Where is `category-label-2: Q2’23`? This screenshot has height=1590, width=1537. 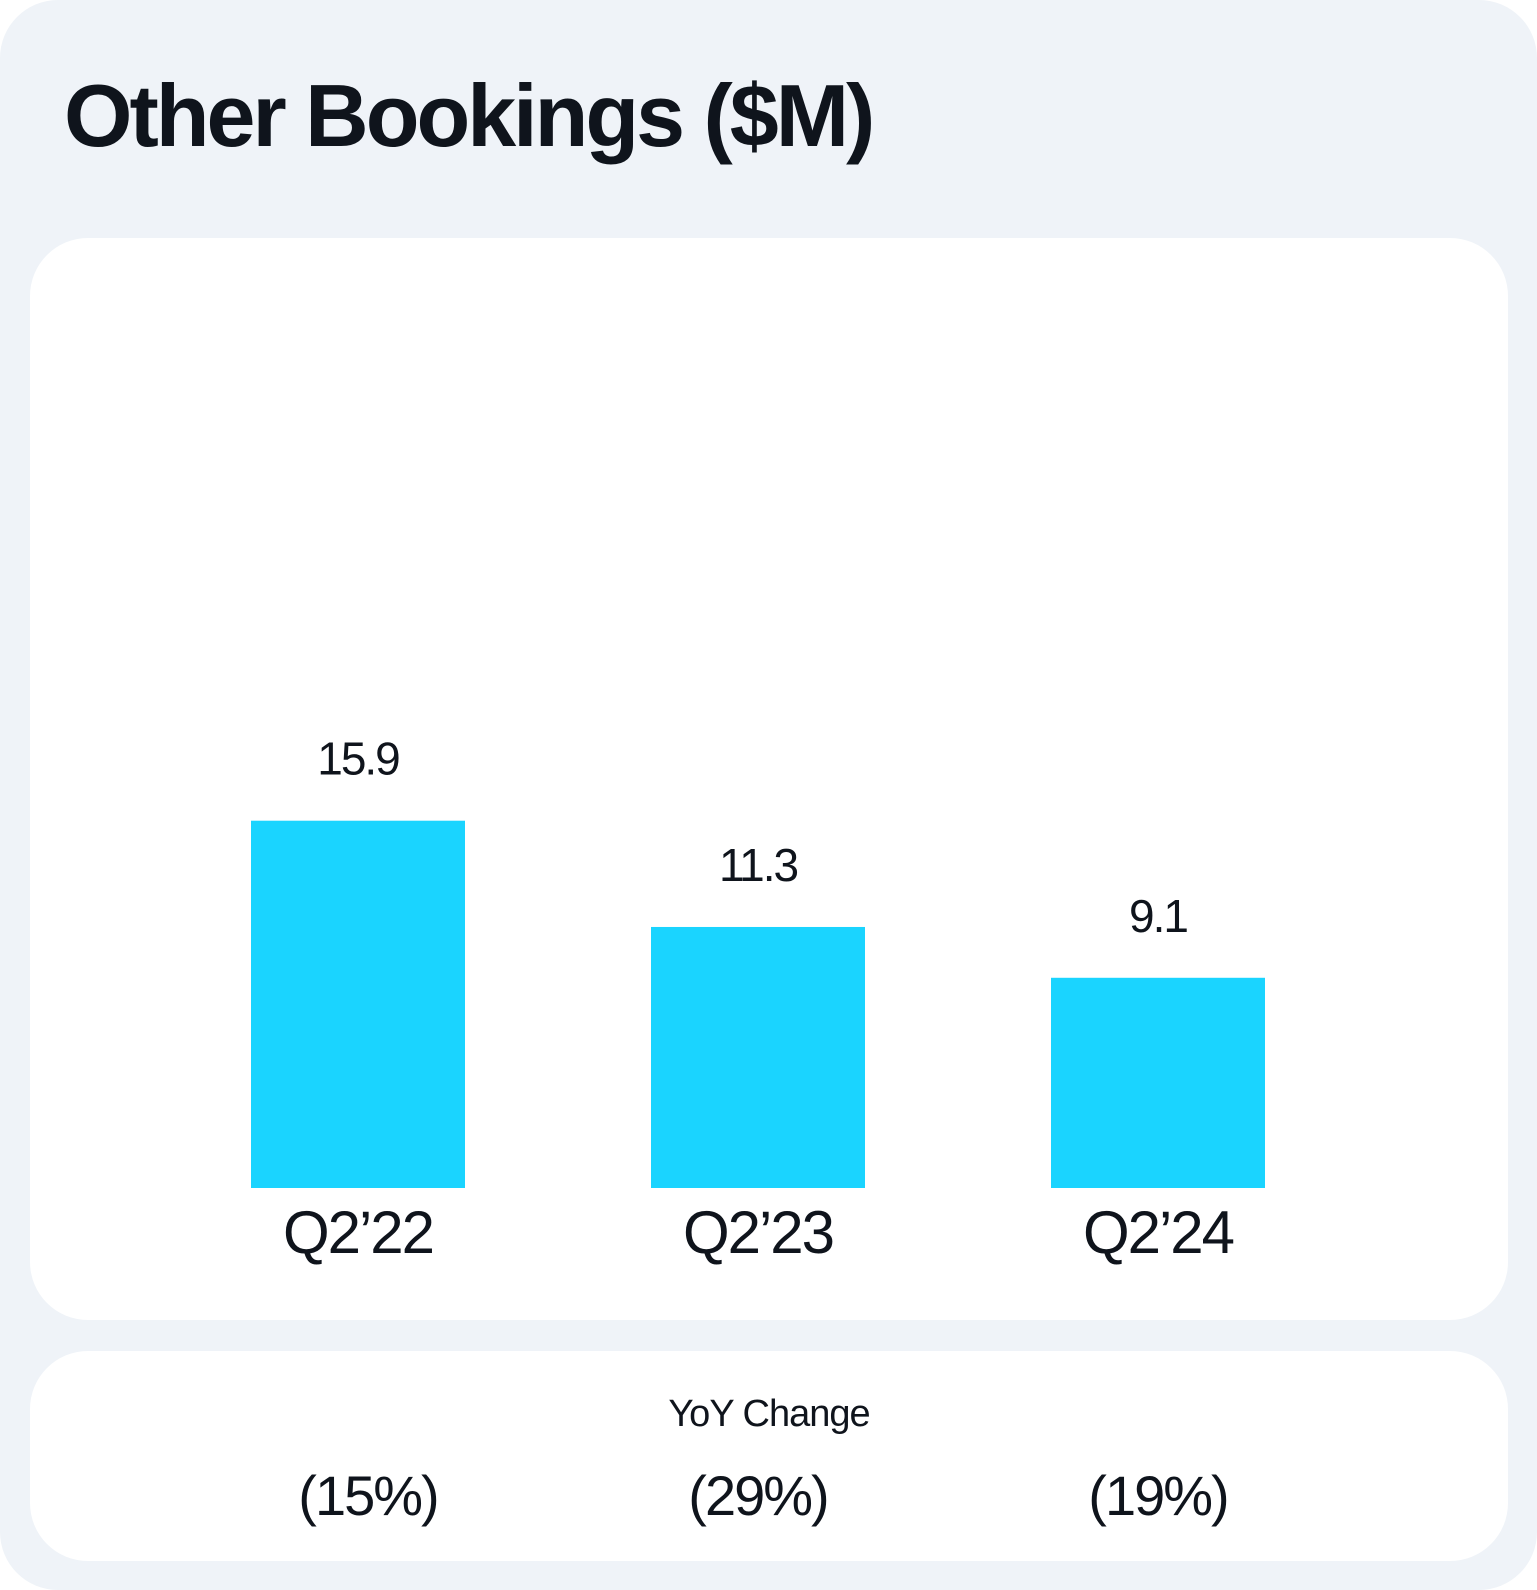
category-label-2: Q2’23 is located at coordinates (758, 1232).